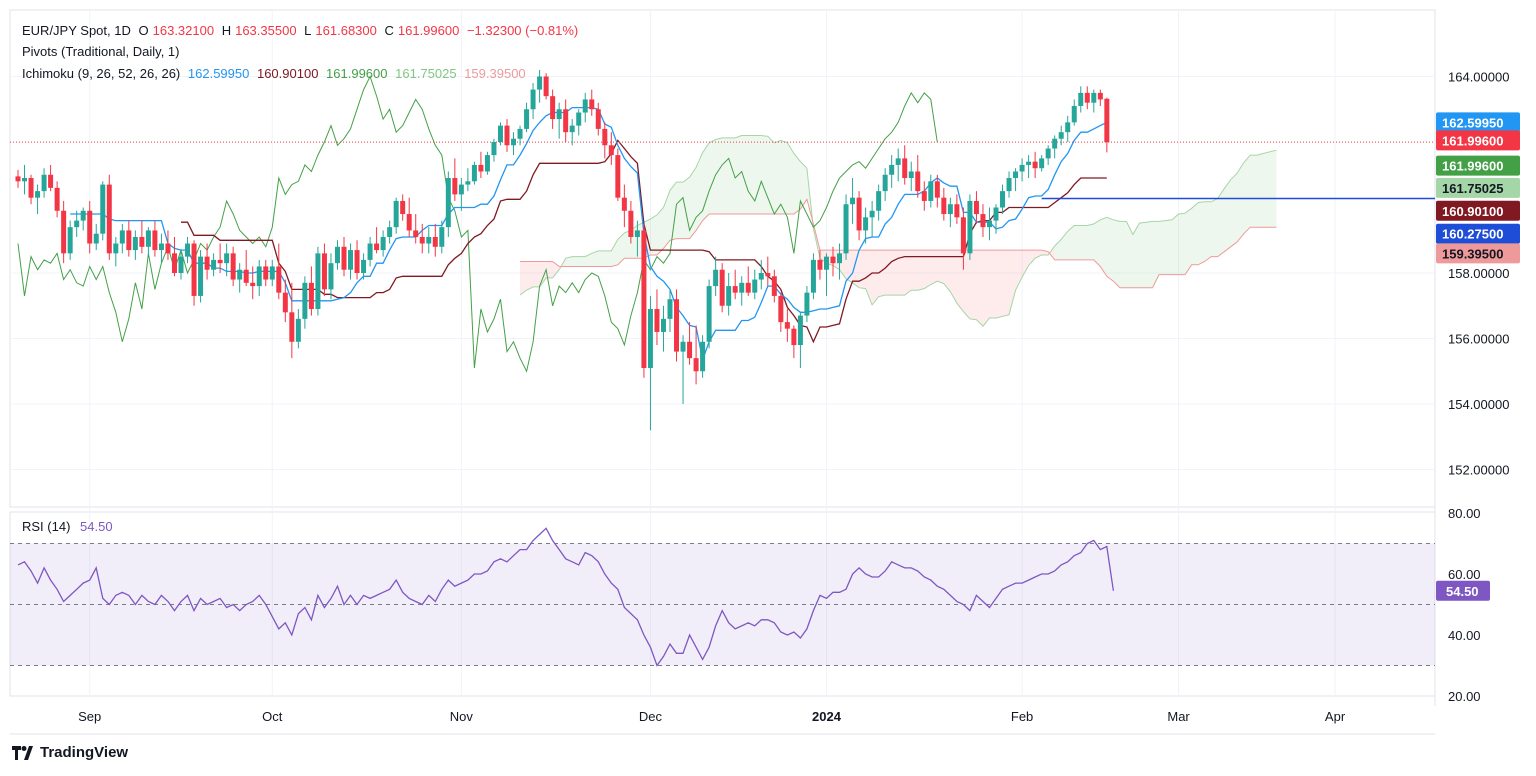  I want to click on rsi-tick-label: 40.00, so click(1464, 635).